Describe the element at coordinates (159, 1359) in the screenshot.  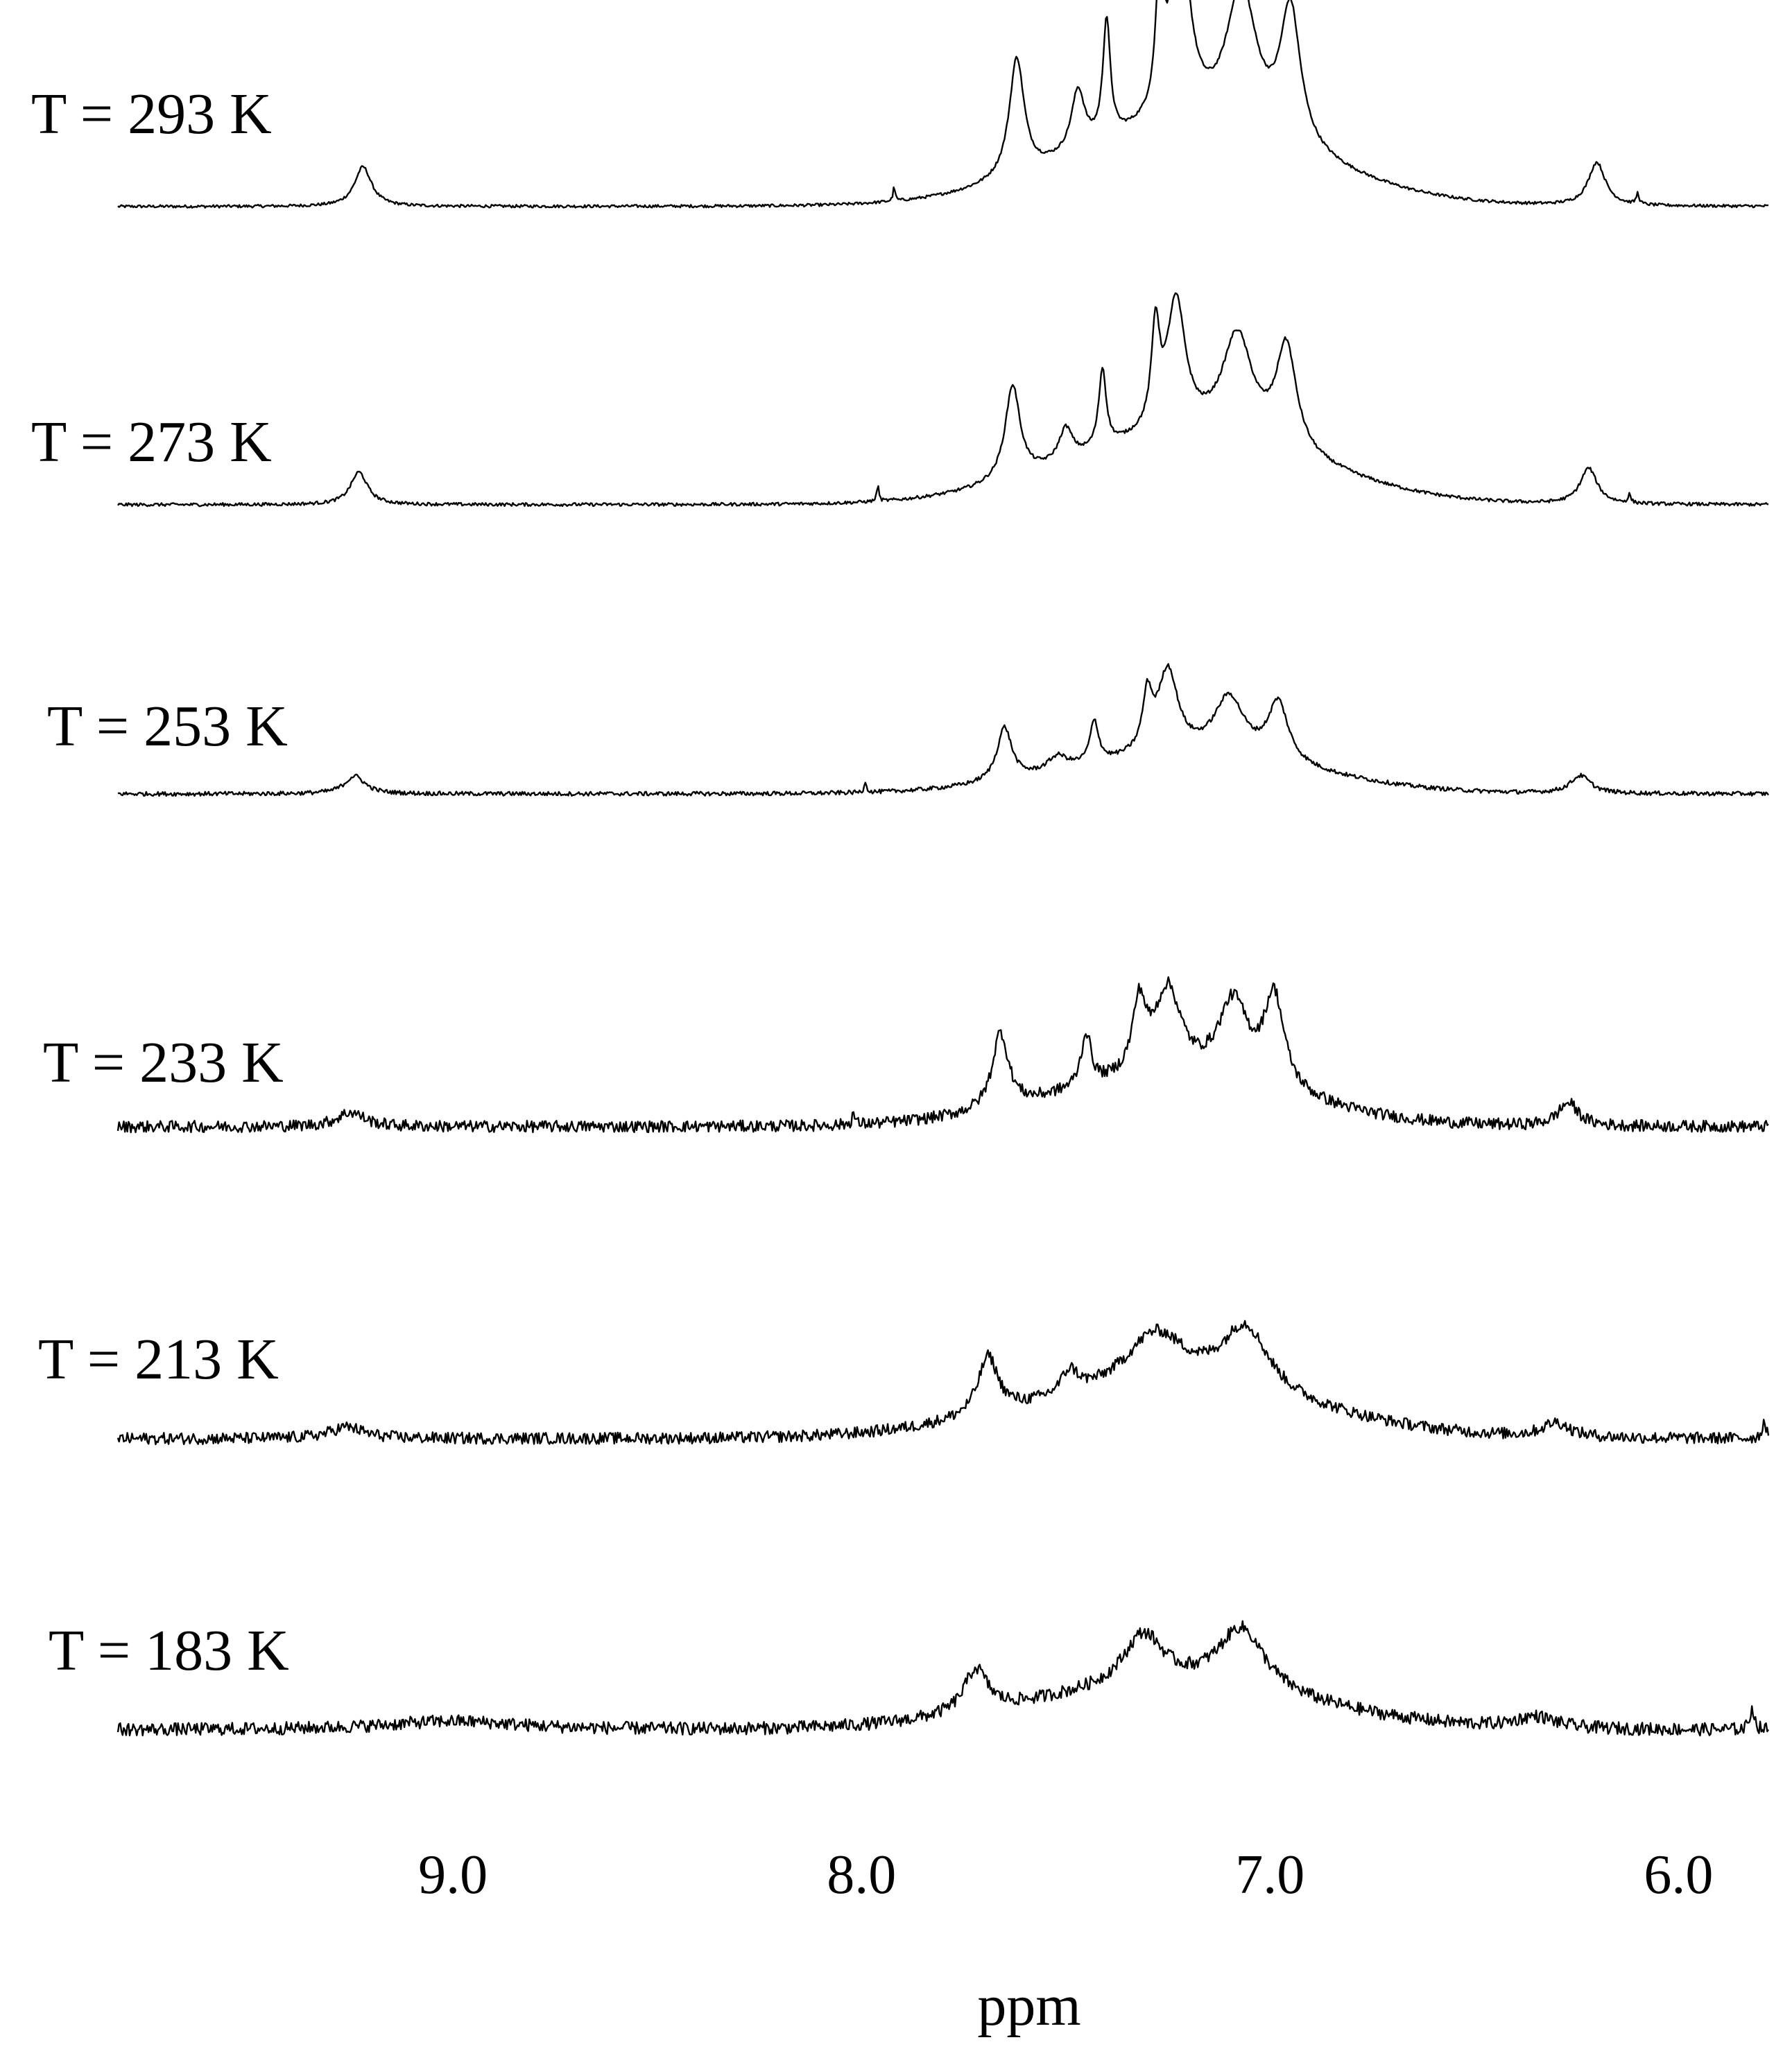
I see `spectrum-label-4: T = 213 K` at that location.